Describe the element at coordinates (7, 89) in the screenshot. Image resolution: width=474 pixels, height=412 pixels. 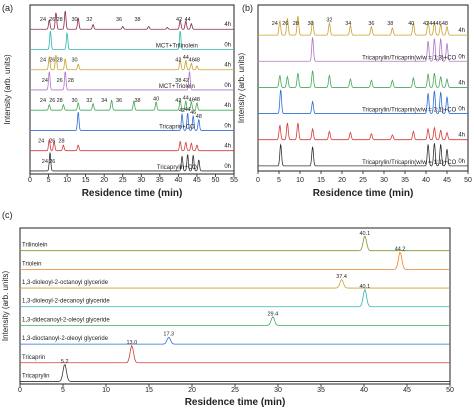
I see `y-axis-label: Intensity (arb. units)` at that location.